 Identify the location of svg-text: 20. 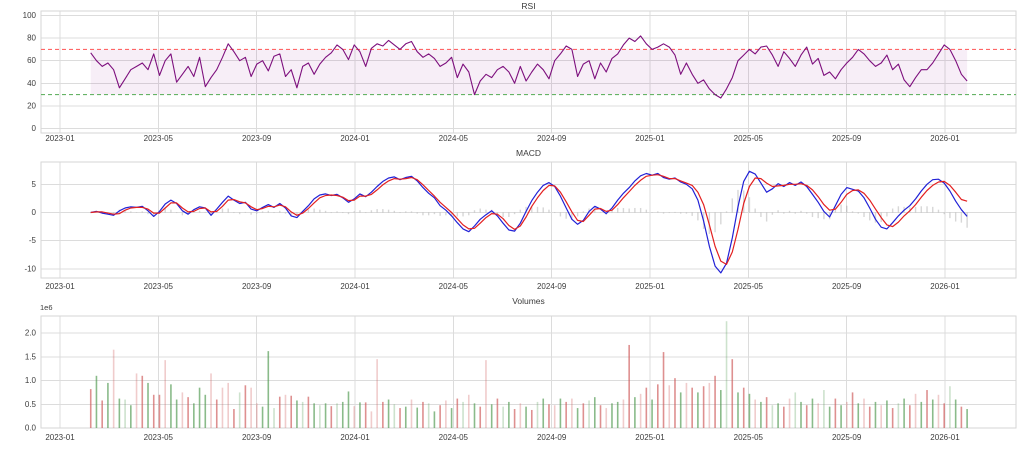
(31, 105).